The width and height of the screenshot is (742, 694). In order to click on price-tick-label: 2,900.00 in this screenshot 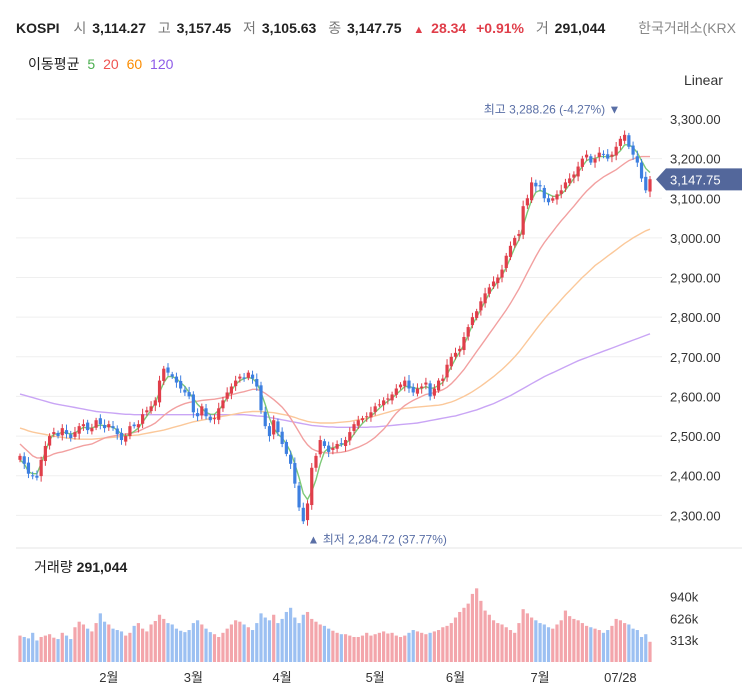, I will do `click(695, 278)`.